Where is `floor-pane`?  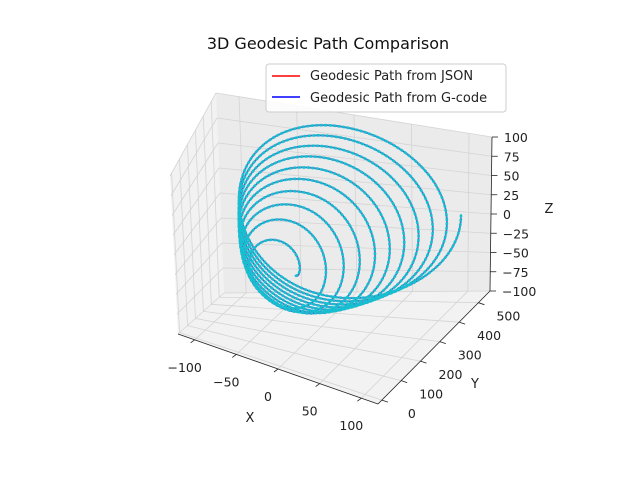 floor-pane is located at coordinates (334, 347).